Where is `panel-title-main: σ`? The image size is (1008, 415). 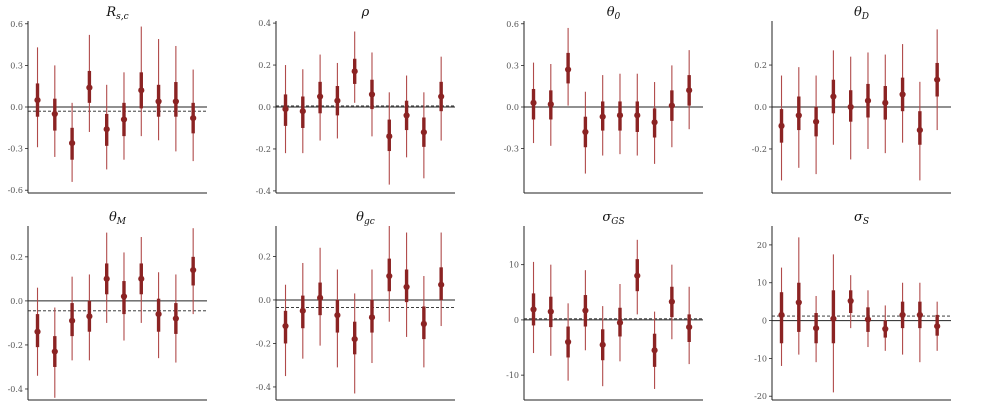
panel-title-main: σ is located at coordinates (859, 217).